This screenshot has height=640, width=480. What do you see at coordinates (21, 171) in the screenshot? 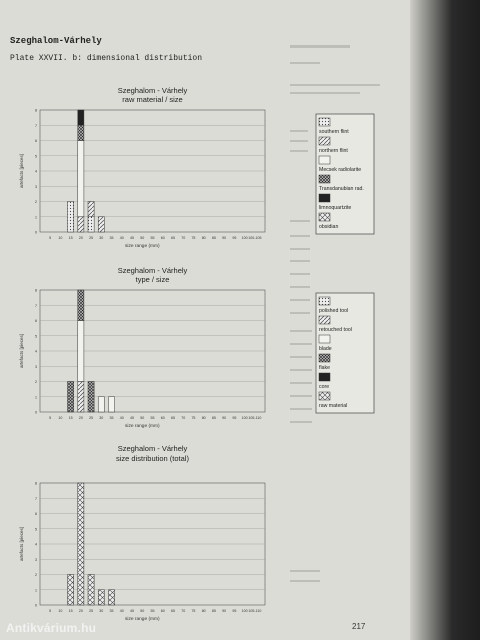
I see `y-axis-label: artefacts [pieces]` at bounding box center [21, 171].